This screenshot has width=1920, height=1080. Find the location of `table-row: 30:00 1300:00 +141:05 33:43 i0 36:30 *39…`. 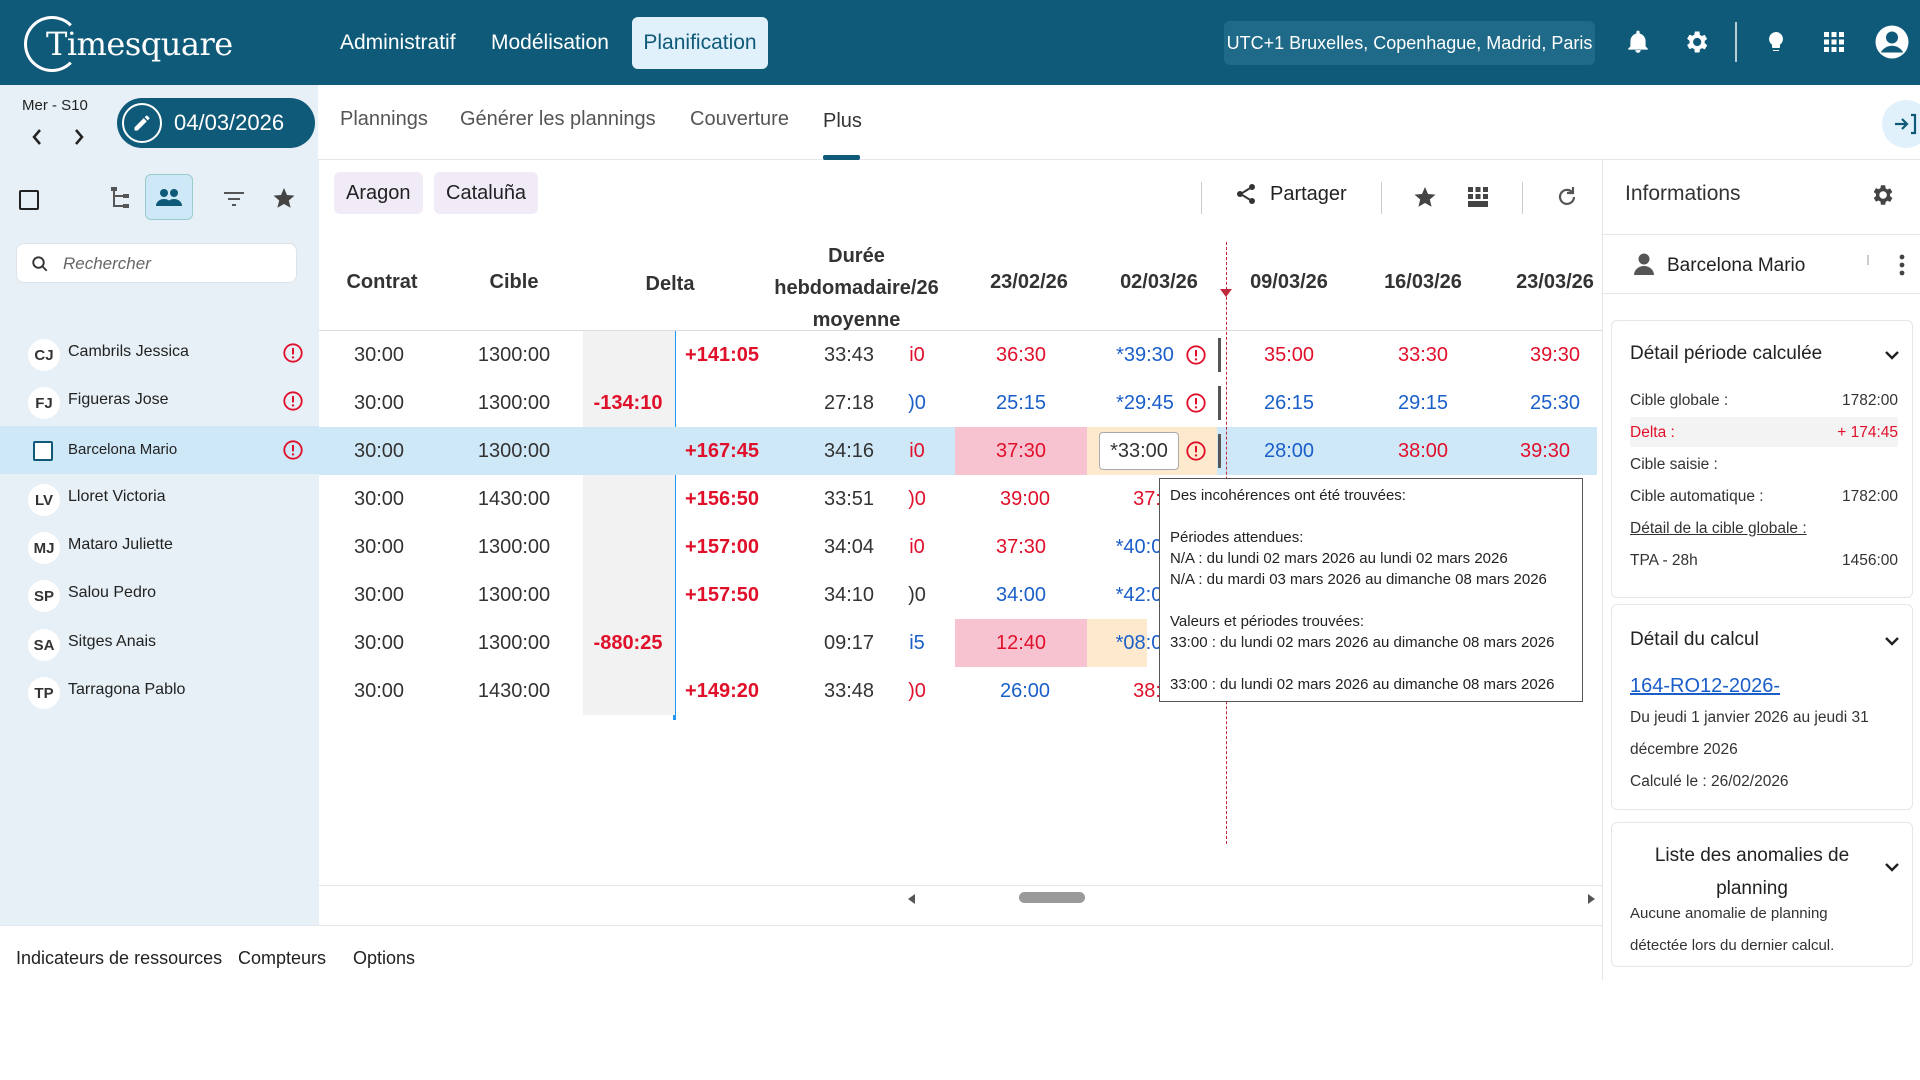

table-row: 30:00 1300:00 +141:05 33:43 i0 36:30 *39… is located at coordinates (960, 355).